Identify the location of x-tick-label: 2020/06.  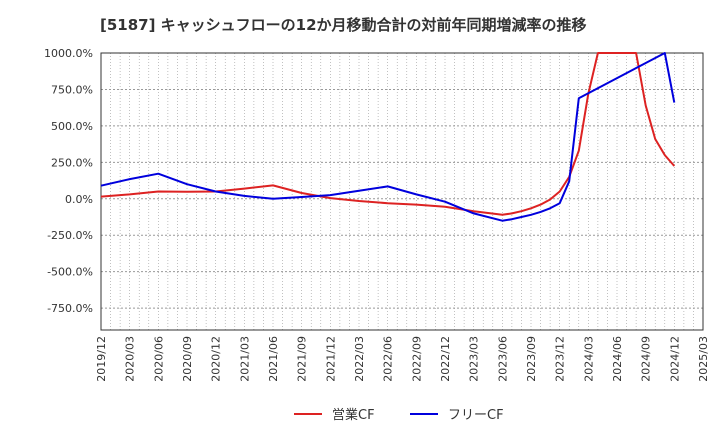
(158, 359).